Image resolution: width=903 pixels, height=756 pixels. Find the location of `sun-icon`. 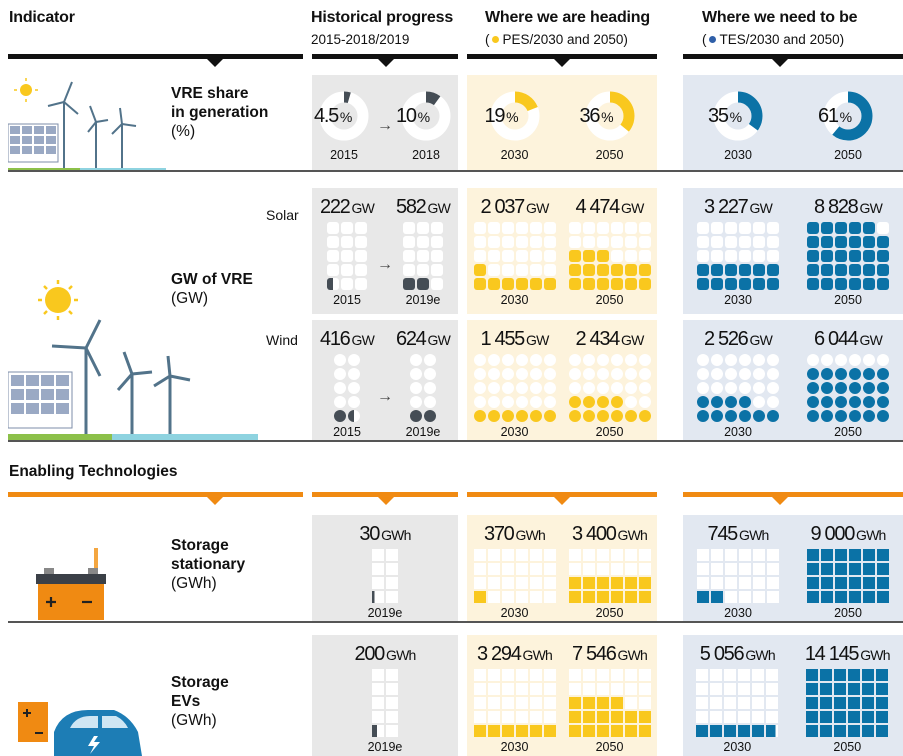

sun-icon is located at coordinates (58, 300).